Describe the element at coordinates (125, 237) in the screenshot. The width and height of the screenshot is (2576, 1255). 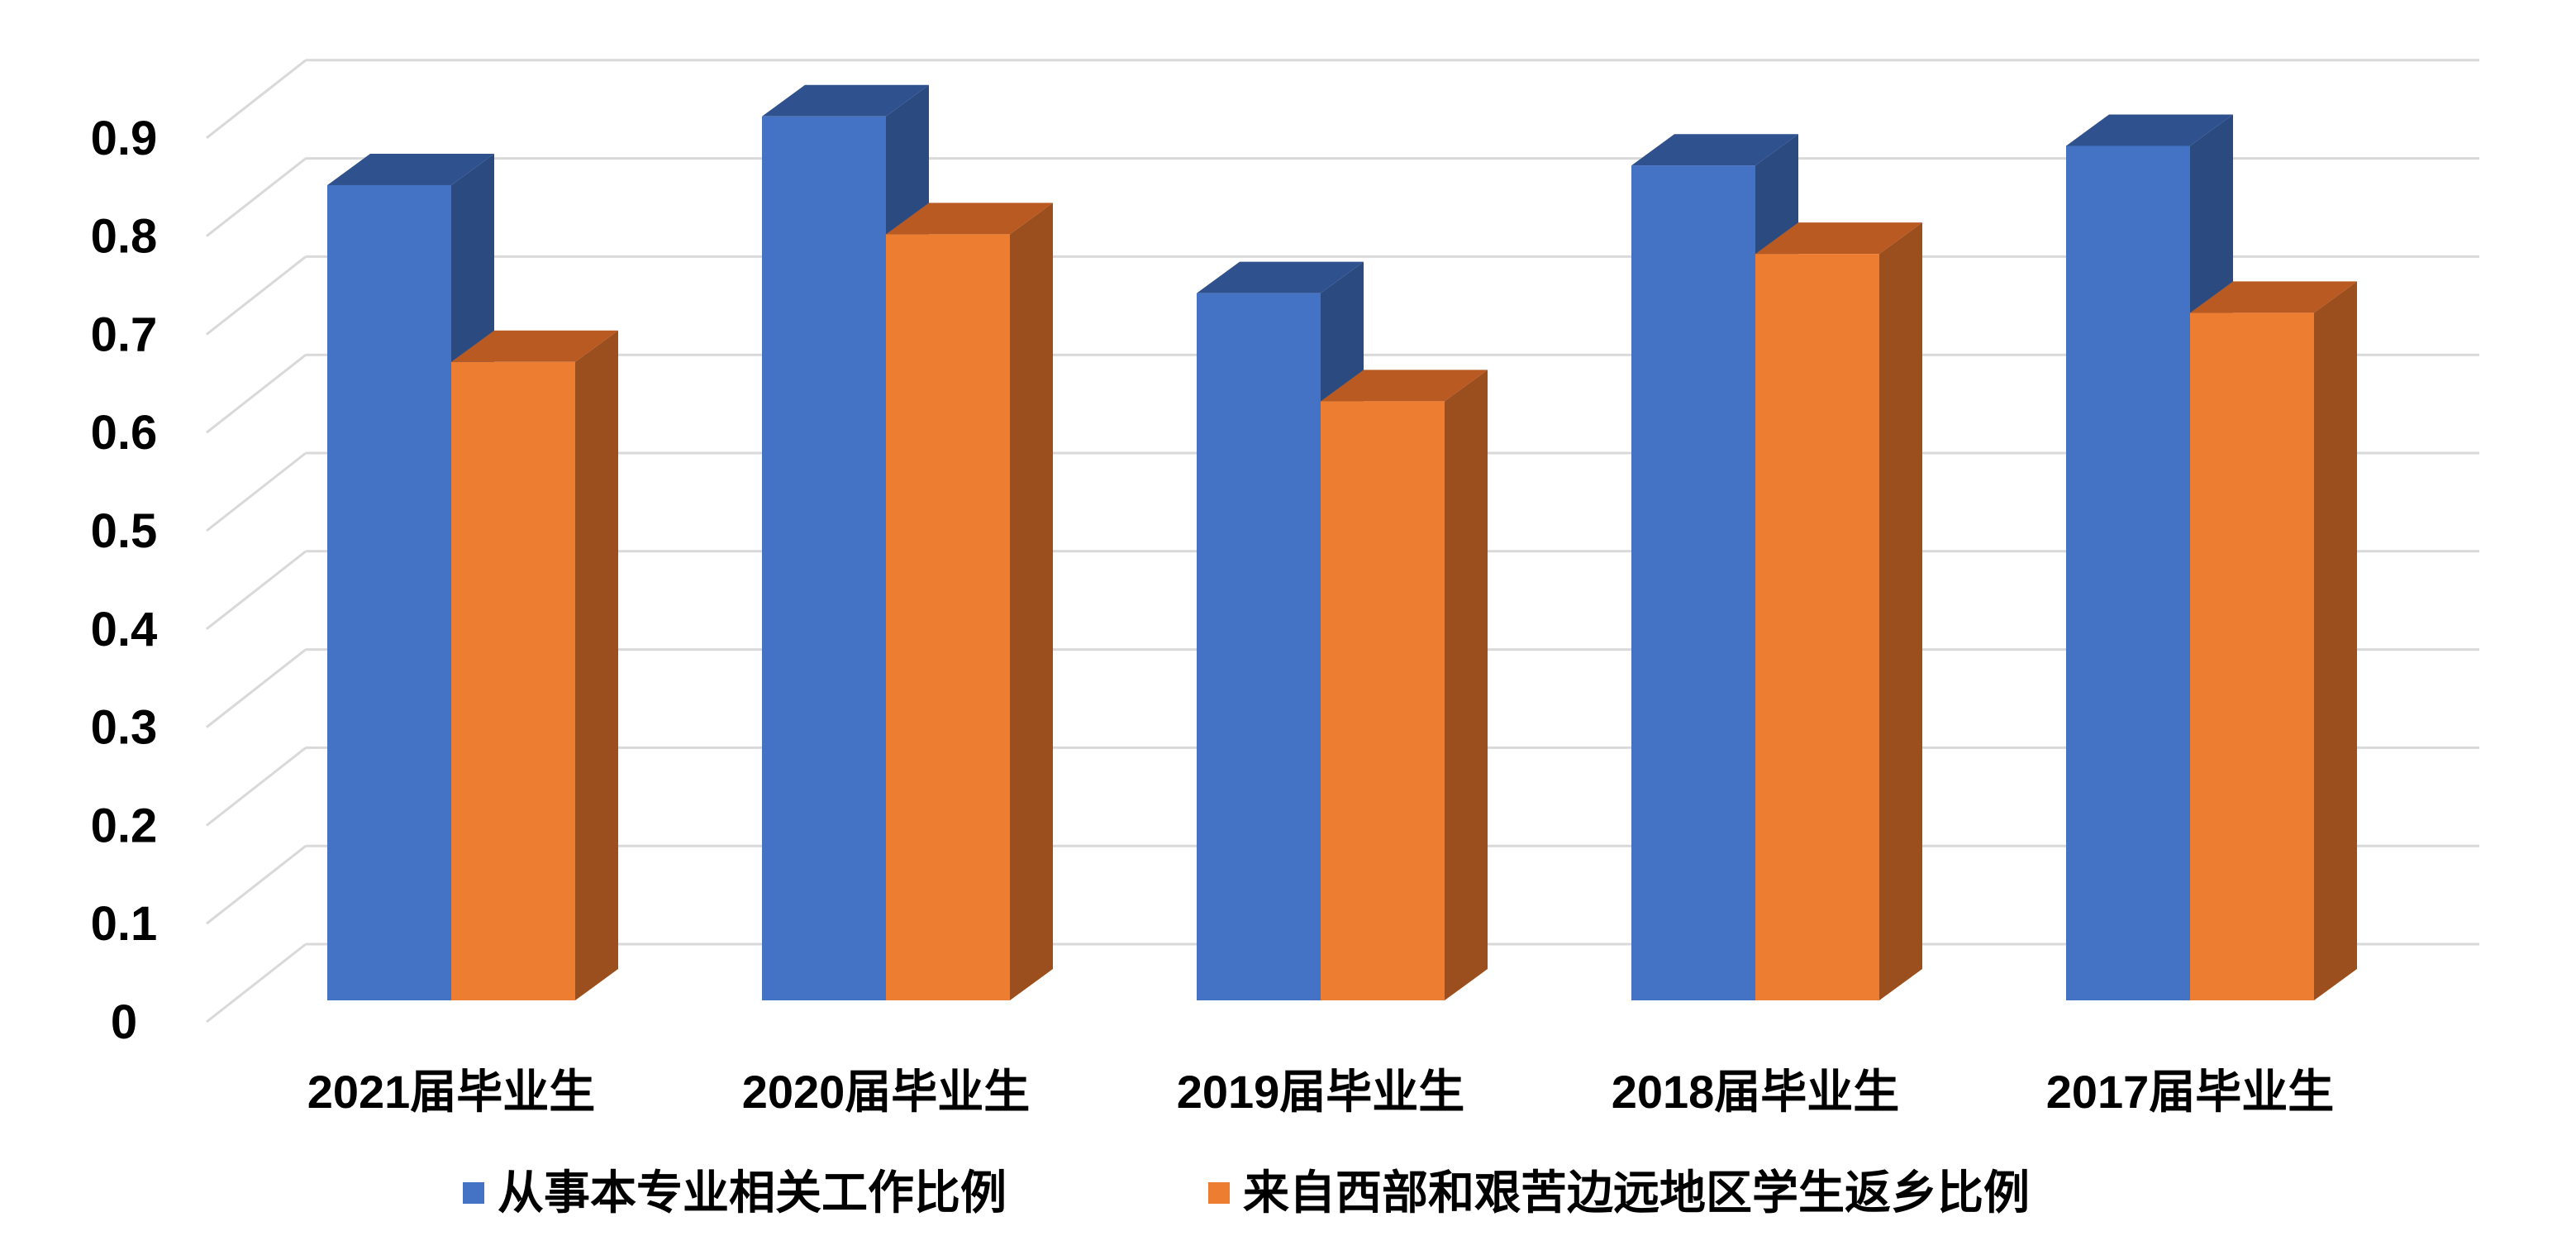
I see `y-tick-label: 0.8` at that location.